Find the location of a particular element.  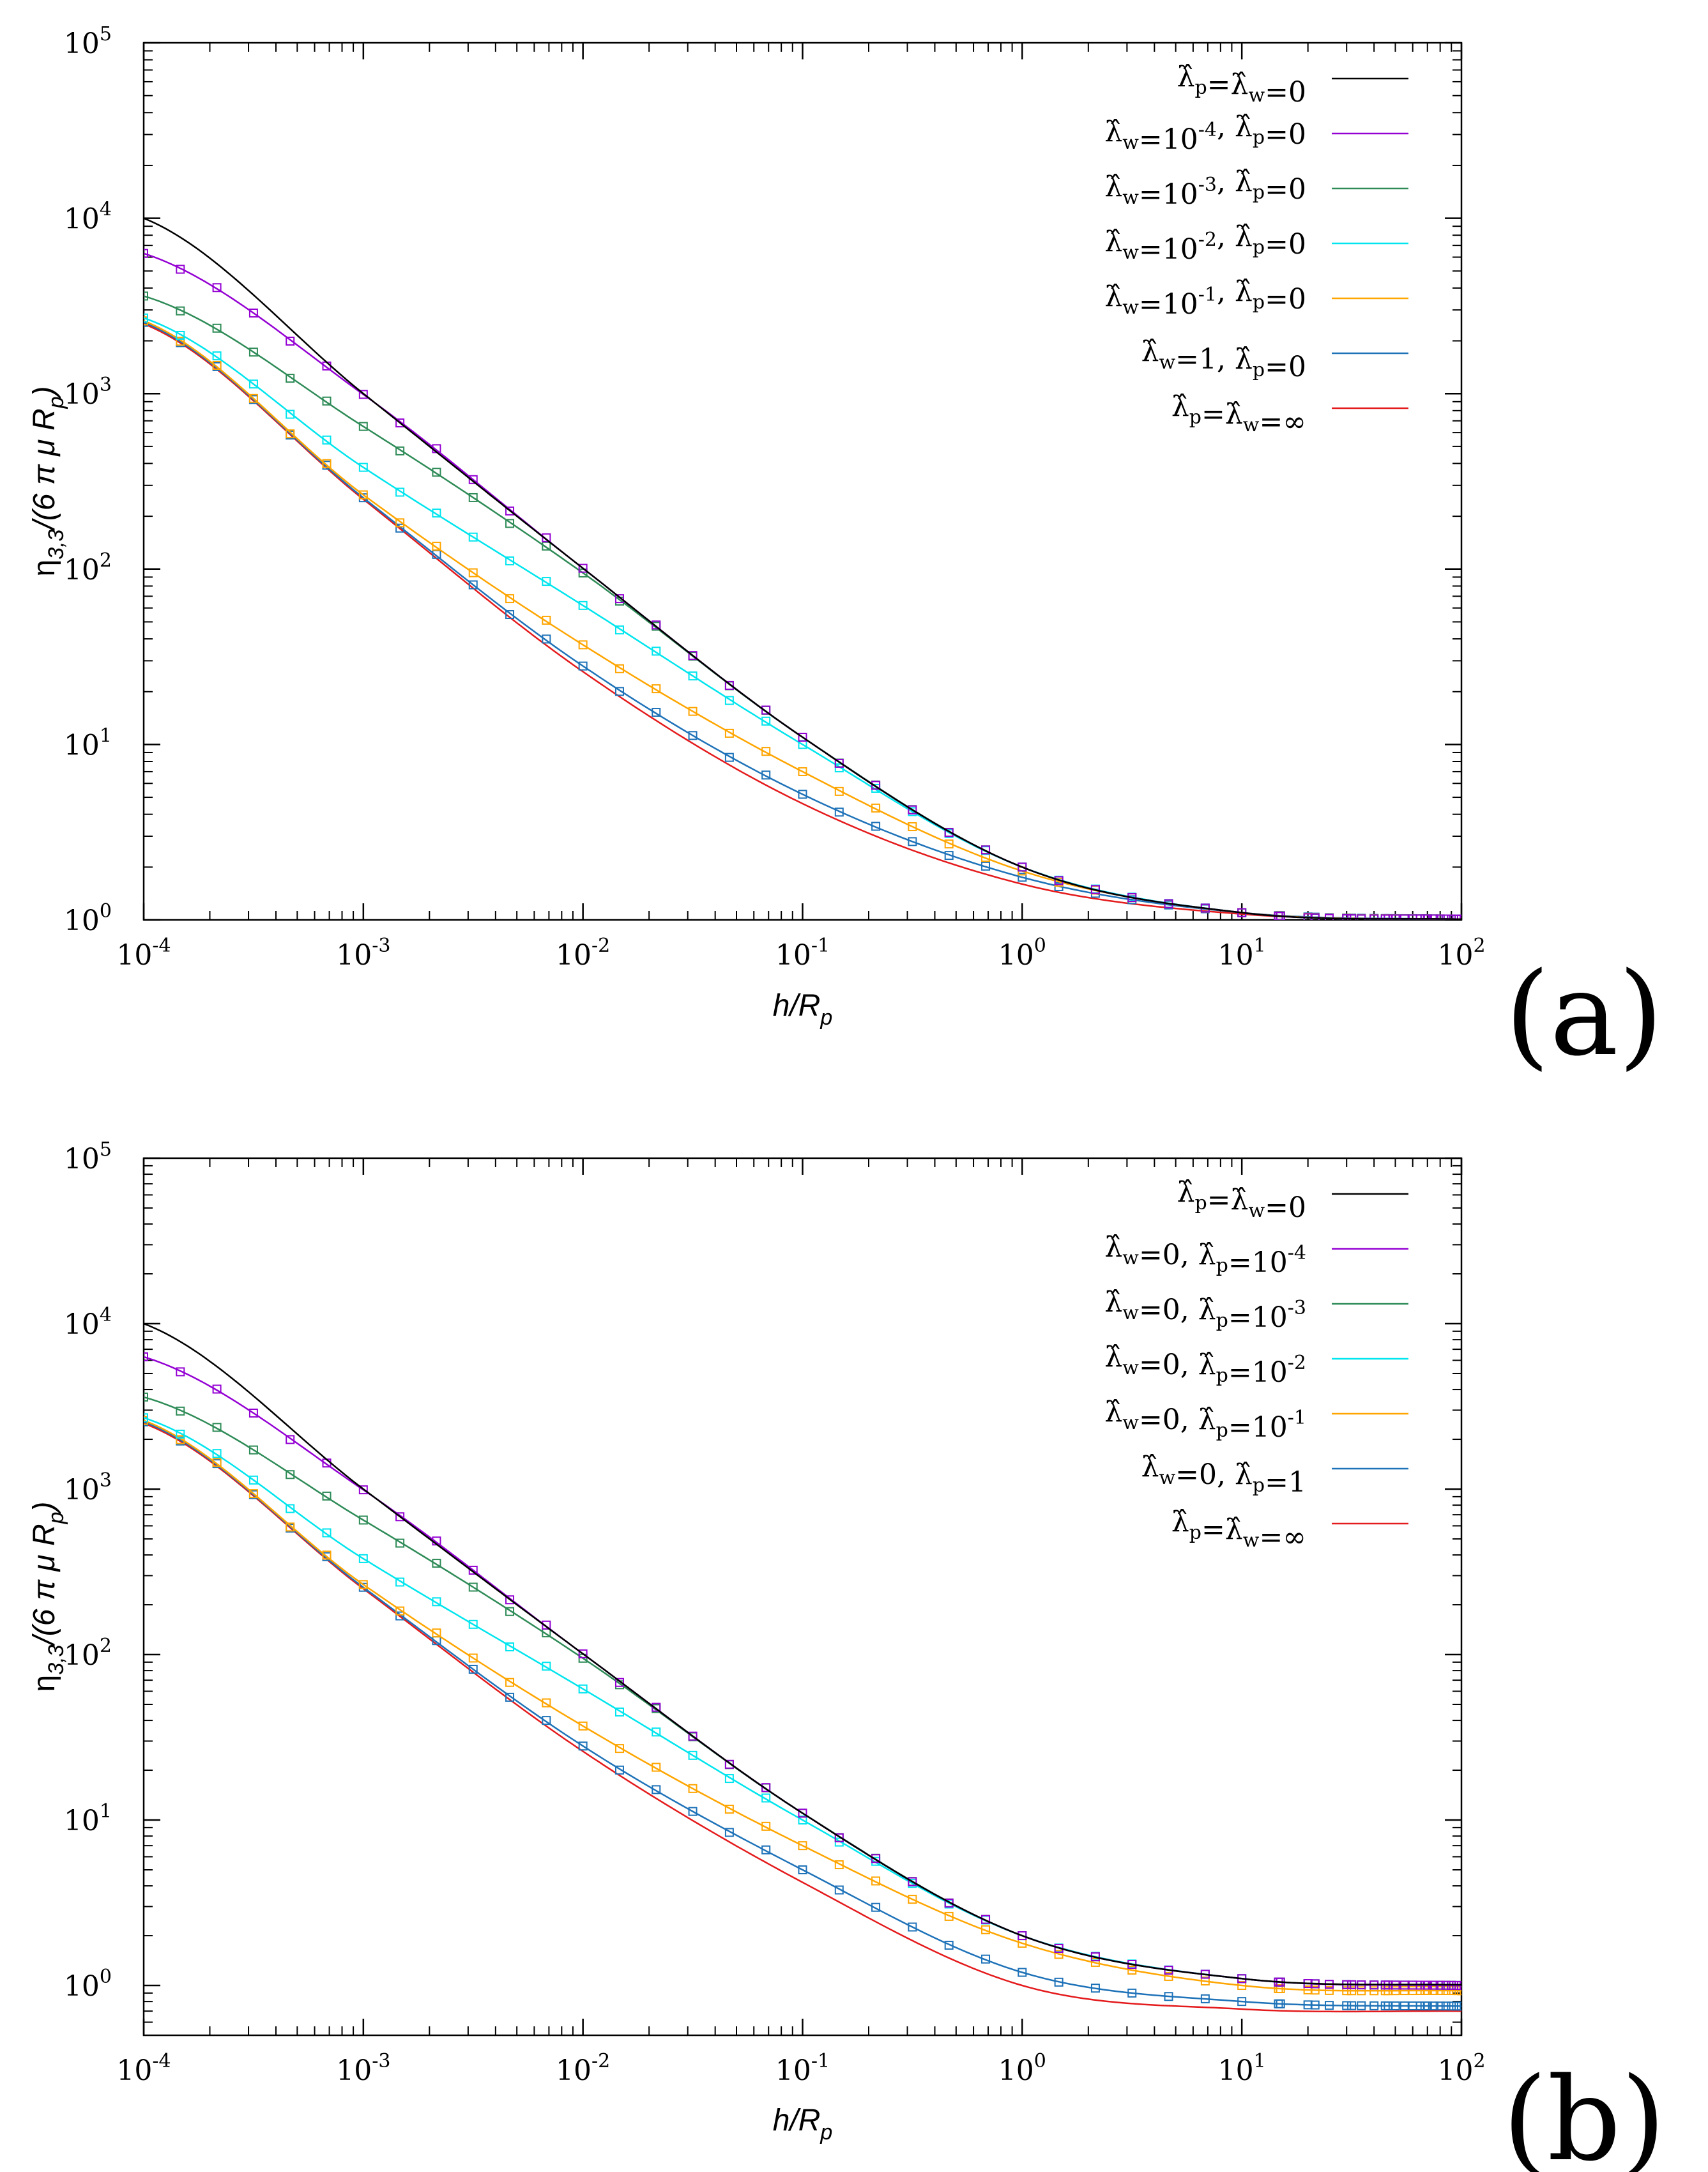

panel-label: (a) is located at coordinates (1584, 1015).